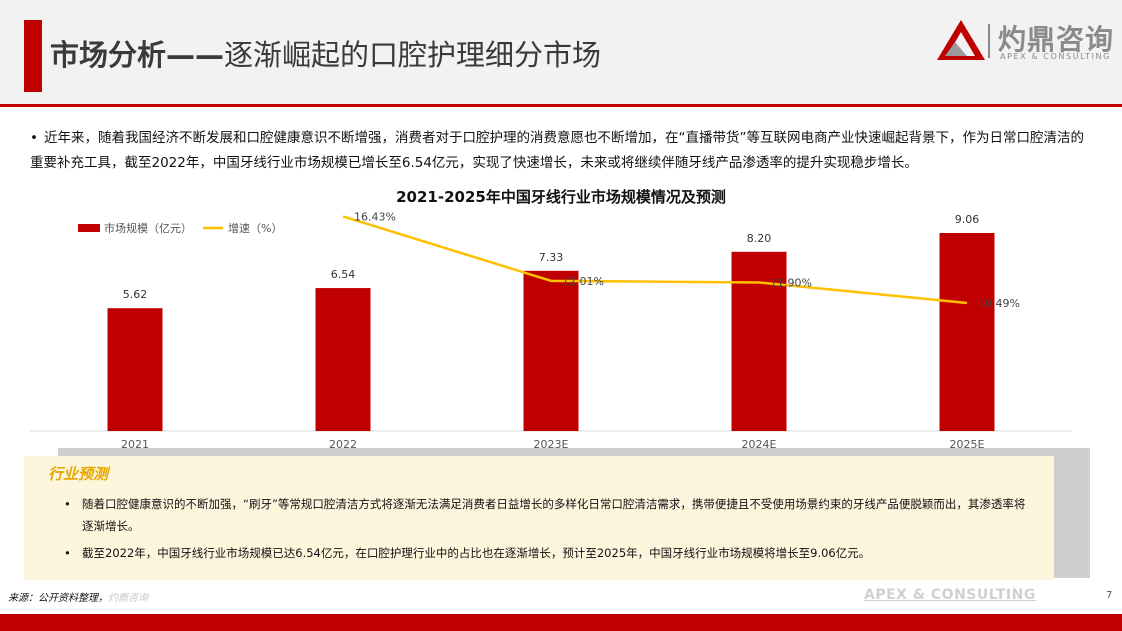 The image size is (1122, 631). What do you see at coordinates (1055, 56) in the screenshot?
I see `logo-subtitle: APEX & CONSULTING` at bounding box center [1055, 56].